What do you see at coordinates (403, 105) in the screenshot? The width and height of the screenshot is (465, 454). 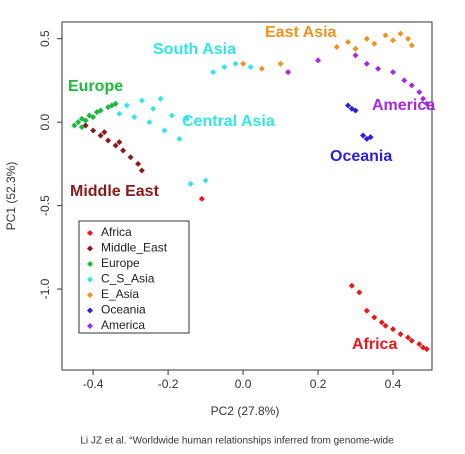 I see `group-annotation: America` at bounding box center [403, 105].